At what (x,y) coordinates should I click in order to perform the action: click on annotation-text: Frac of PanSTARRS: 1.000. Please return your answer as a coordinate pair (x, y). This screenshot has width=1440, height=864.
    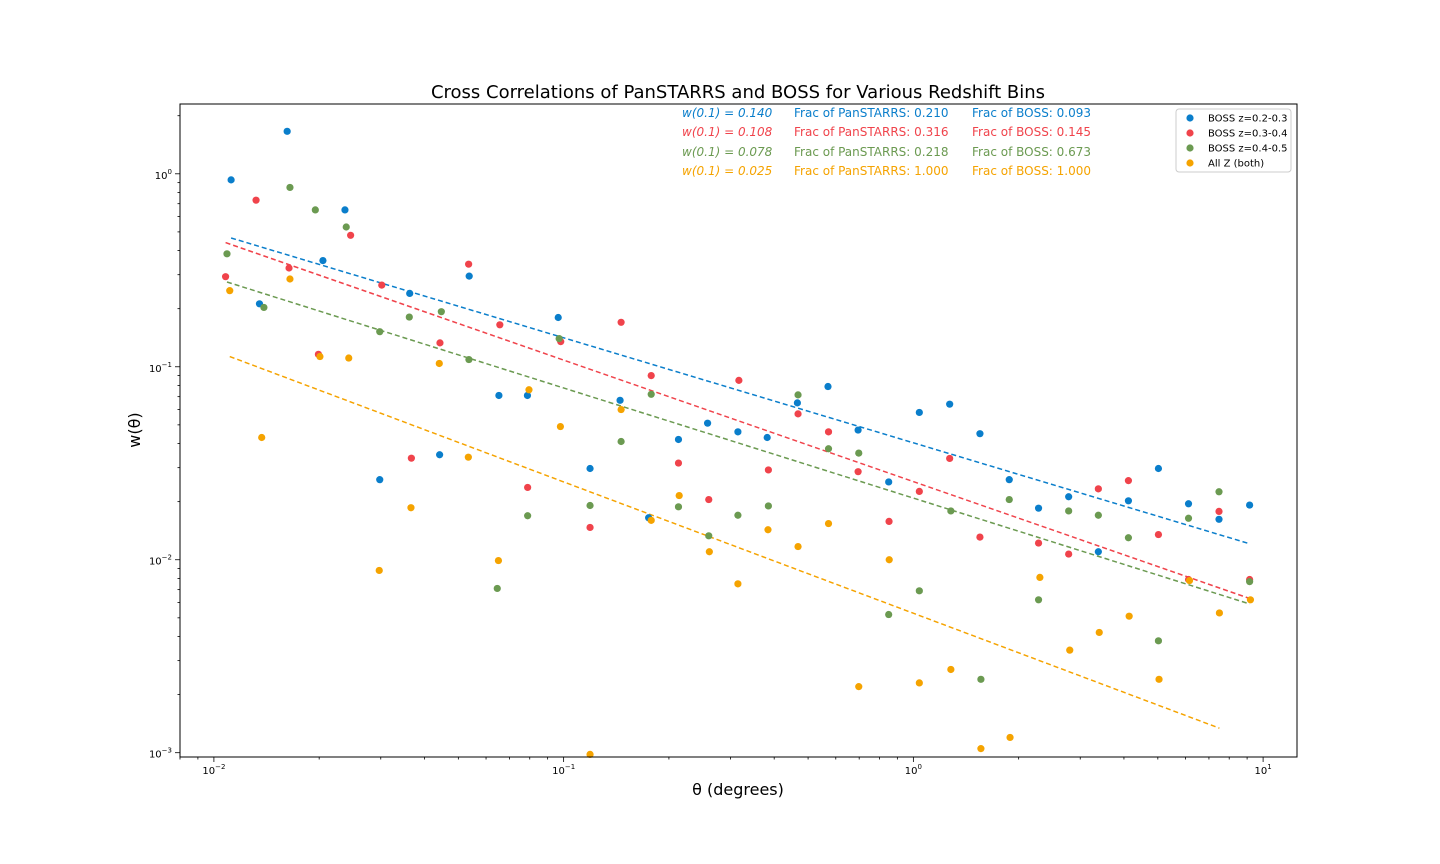
    Looking at the image, I should click on (871, 171).